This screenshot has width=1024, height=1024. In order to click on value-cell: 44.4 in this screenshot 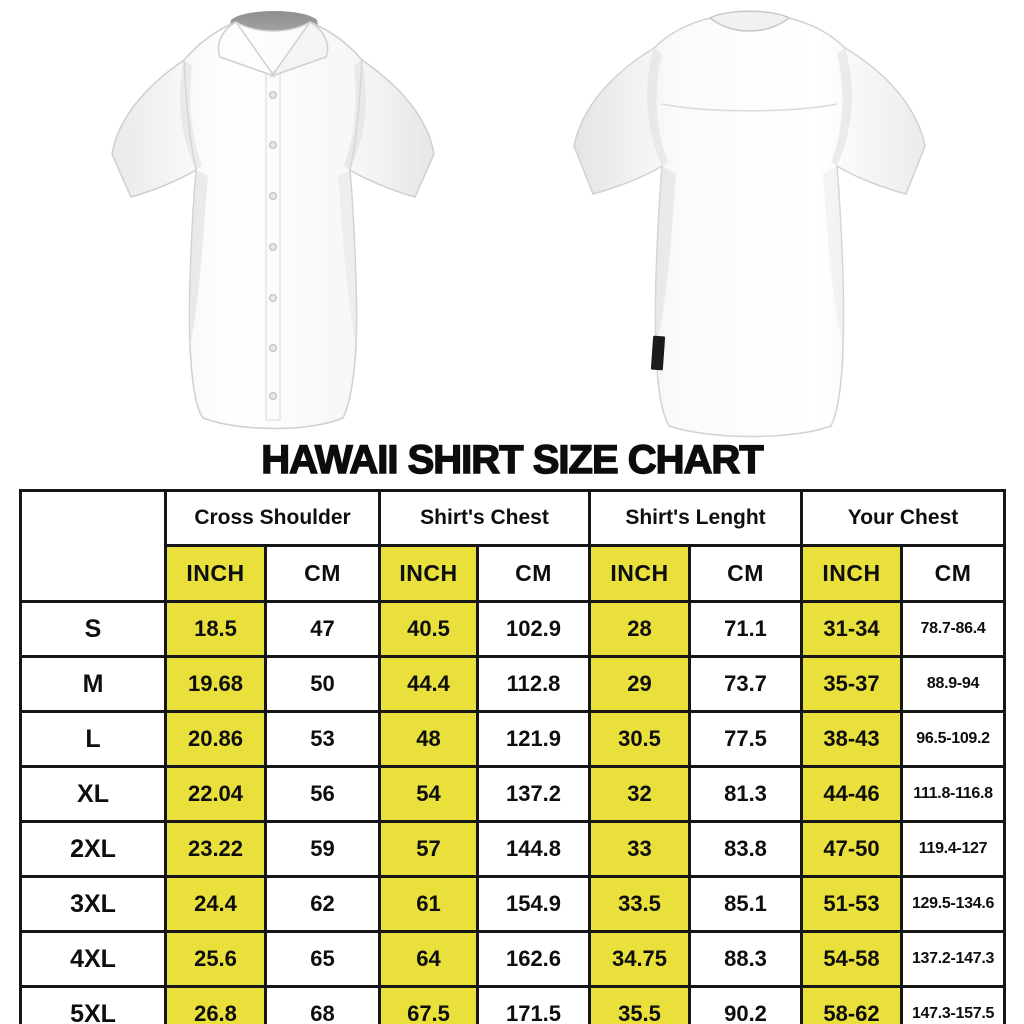, I will do `click(428, 684)`.